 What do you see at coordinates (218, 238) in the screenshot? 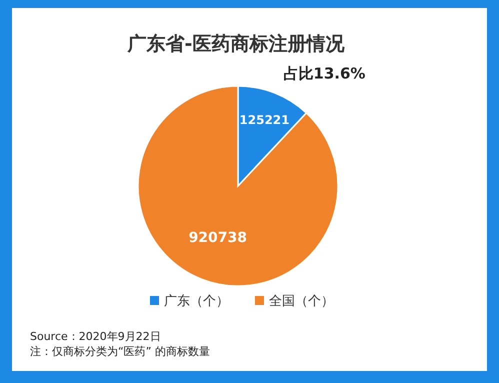
I see `data-label: 920738` at bounding box center [218, 238].